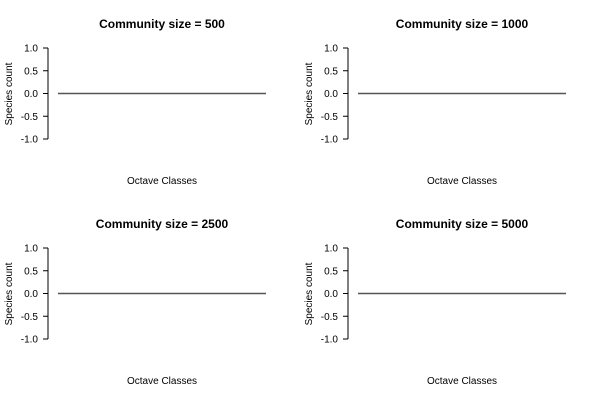 The height and width of the screenshot is (400, 600). I want to click on chart-title: Community size = 5000, so click(462, 224).